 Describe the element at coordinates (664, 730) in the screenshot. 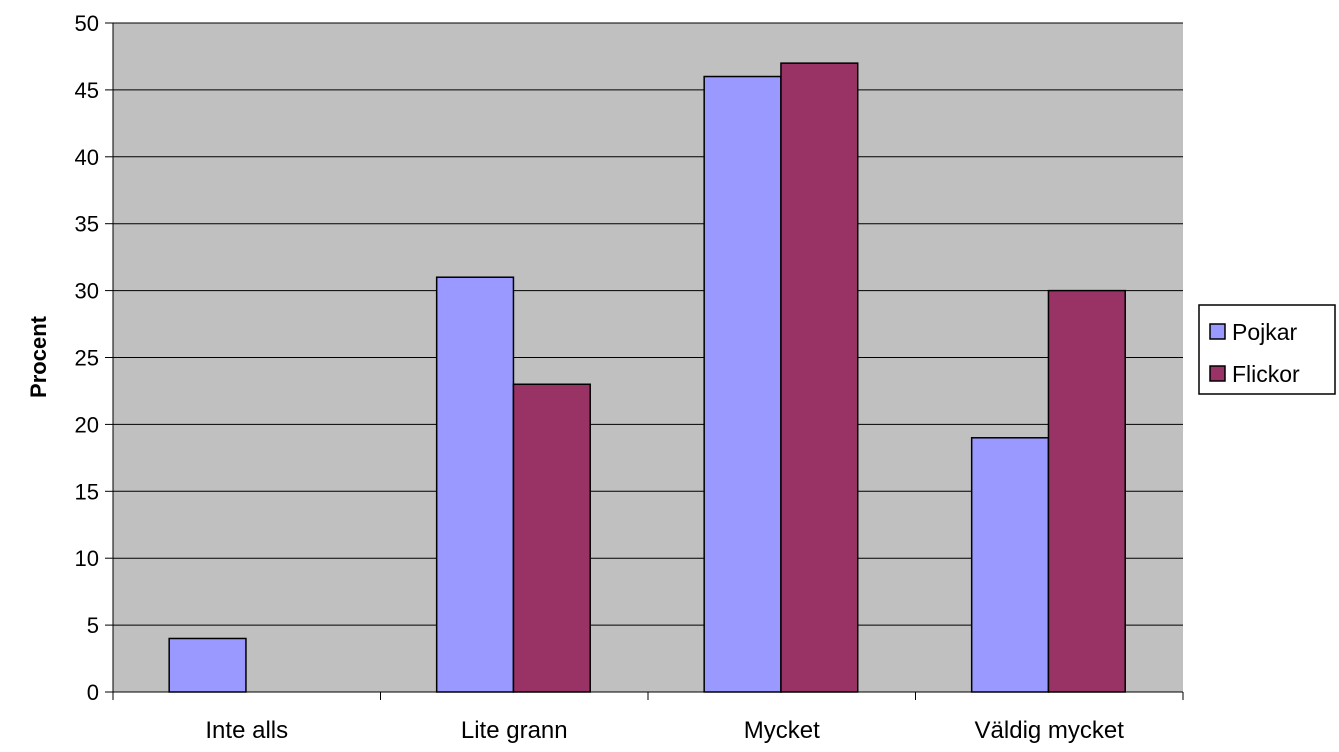

I see `x-tick-labels: Inte alls Lite grann Mycket Väldig mycket` at that location.